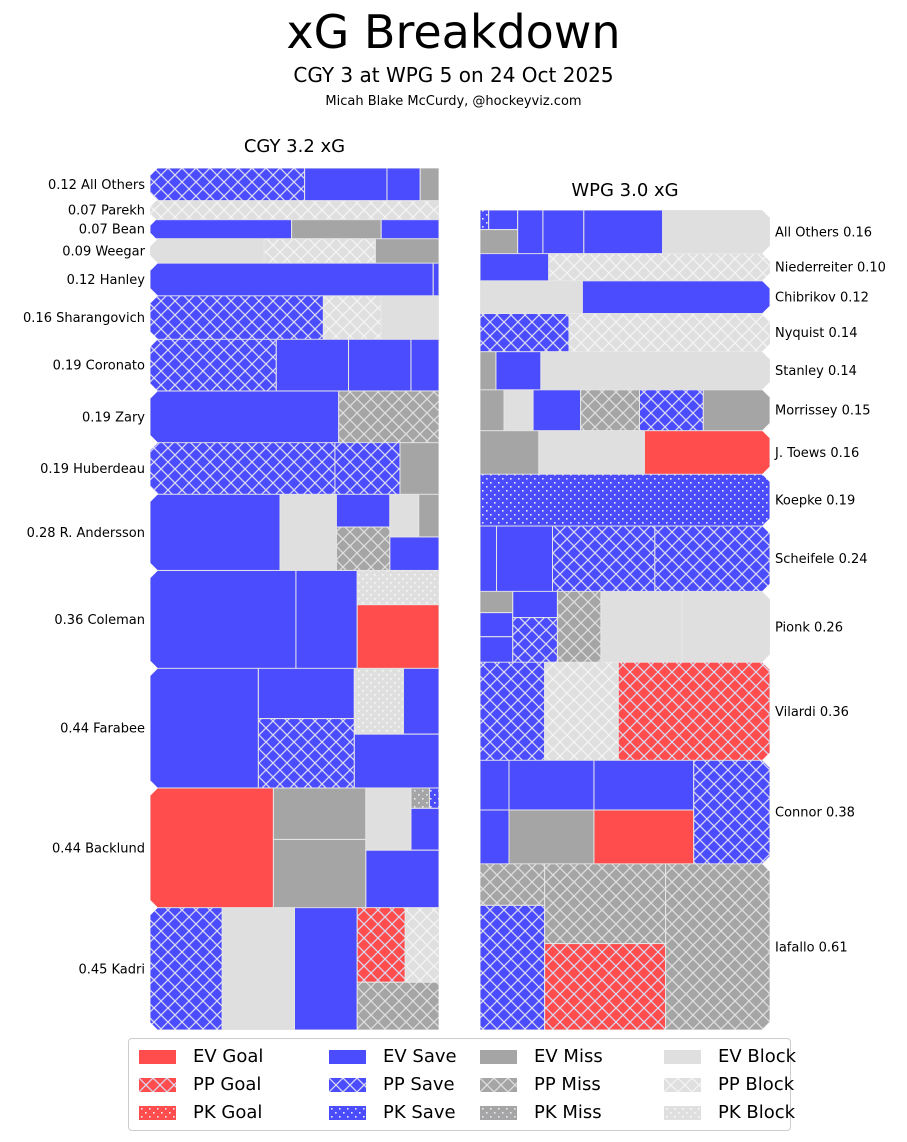 Image resolution: width=907 pixels, height=1142 pixels. Describe the element at coordinates (661, 627) in the screenshot. I see `player-row-wpg-pionk: Pionk 0.26` at that location.